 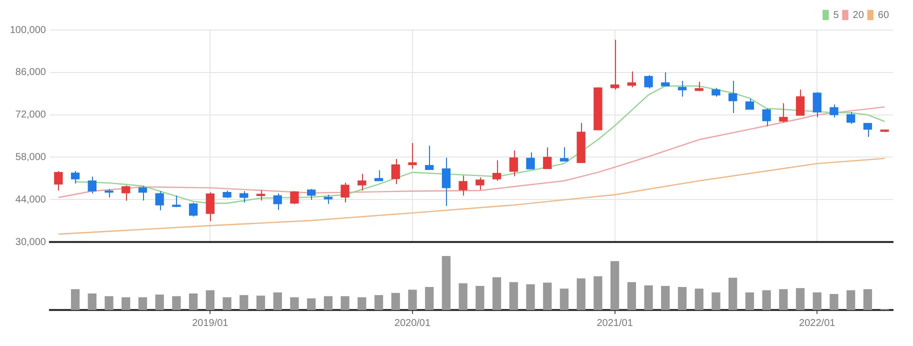 What do you see at coordinates (884, 15) in the screenshot?
I see `legend-label: 60` at bounding box center [884, 15].